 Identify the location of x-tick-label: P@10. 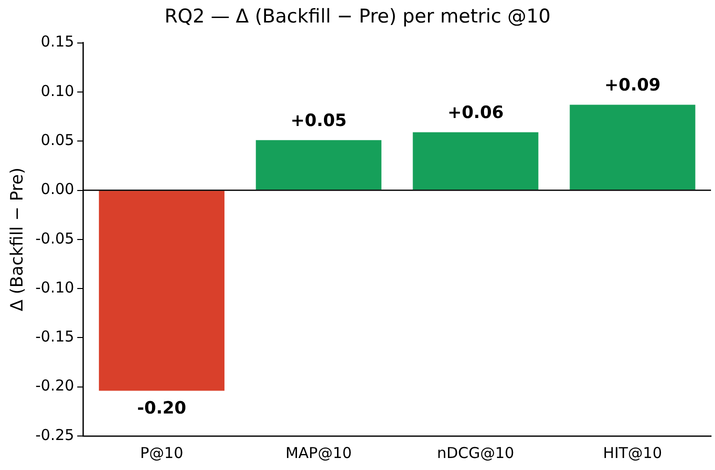
(162, 453).